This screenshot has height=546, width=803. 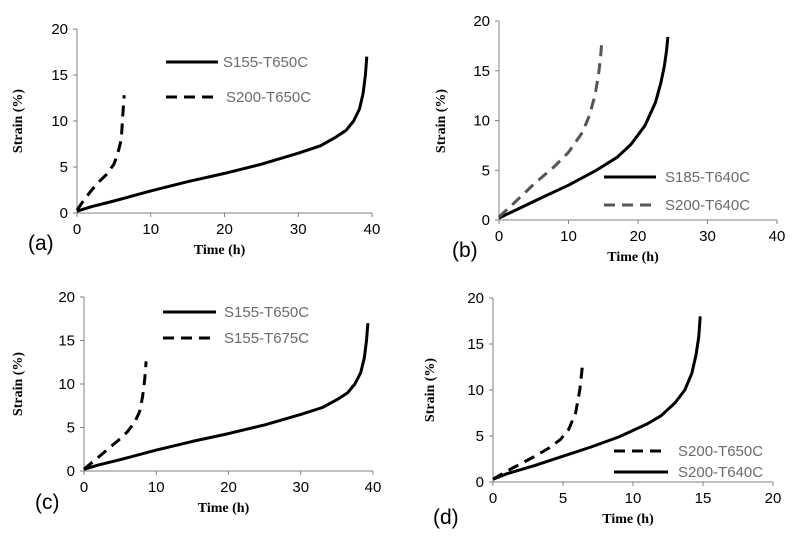 I want to click on x-tick-label: 5, so click(x=563, y=498).